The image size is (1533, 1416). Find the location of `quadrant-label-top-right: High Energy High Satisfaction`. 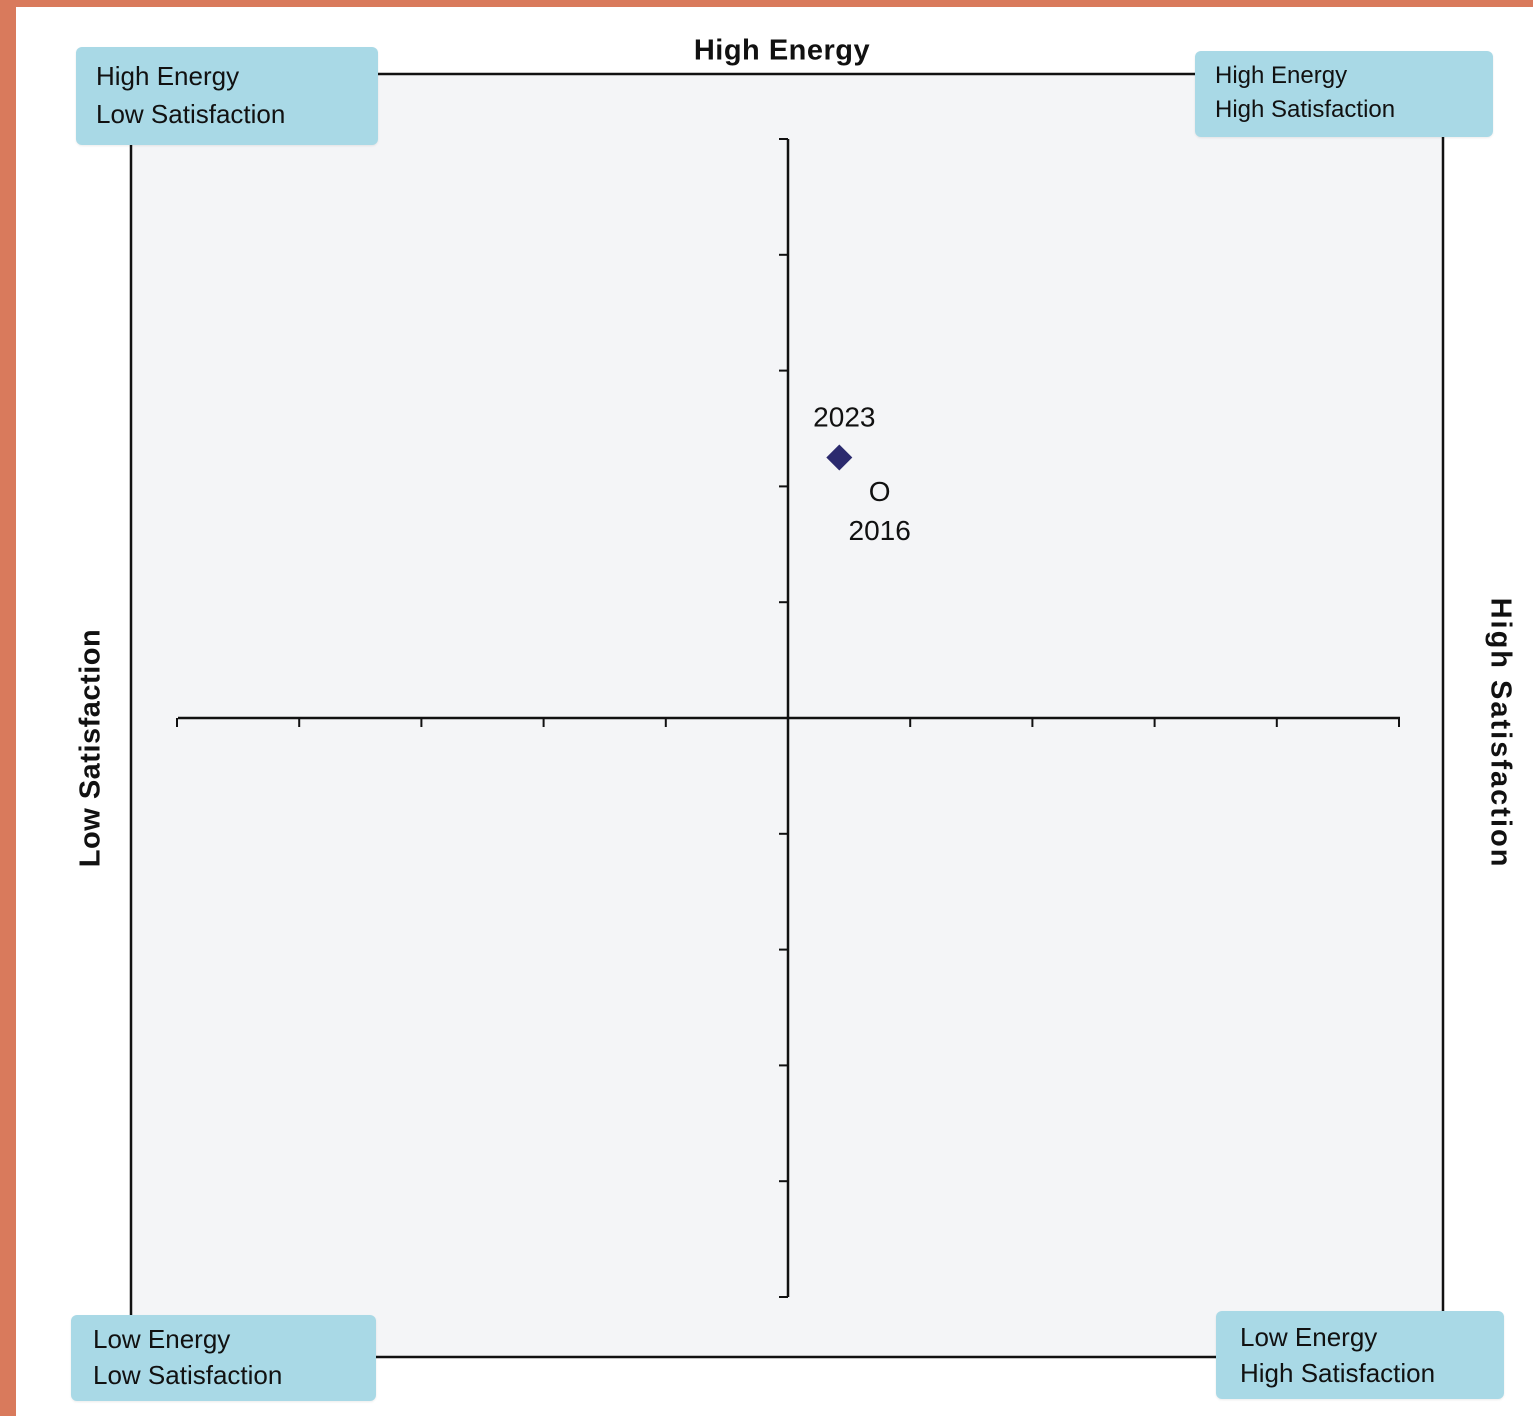

quadrant-label-top-right: High Energy High Satisfaction is located at coordinates (1344, 94).